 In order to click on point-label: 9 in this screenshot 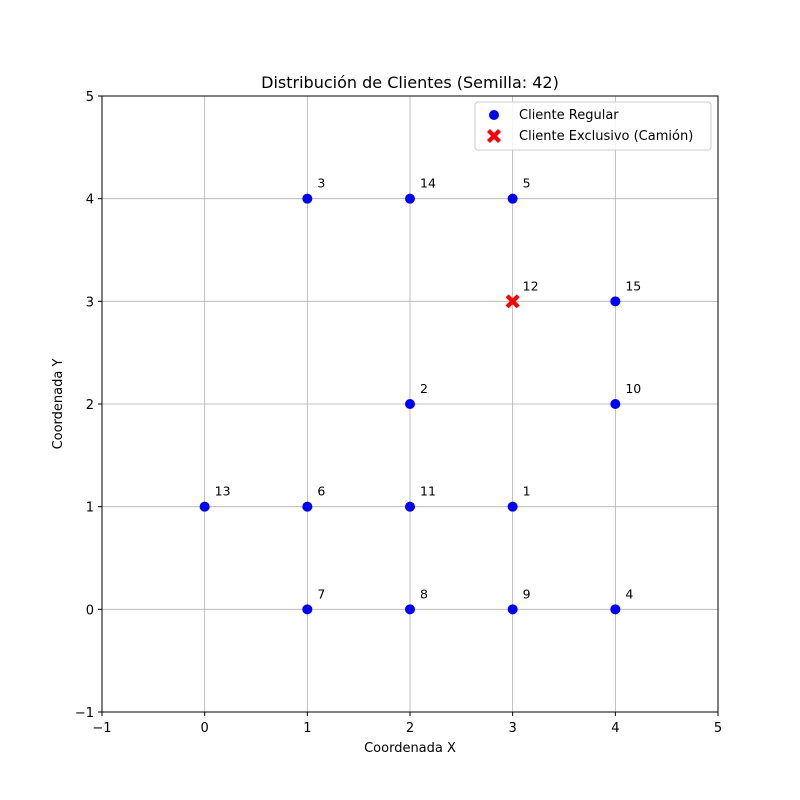, I will do `click(527, 593)`.